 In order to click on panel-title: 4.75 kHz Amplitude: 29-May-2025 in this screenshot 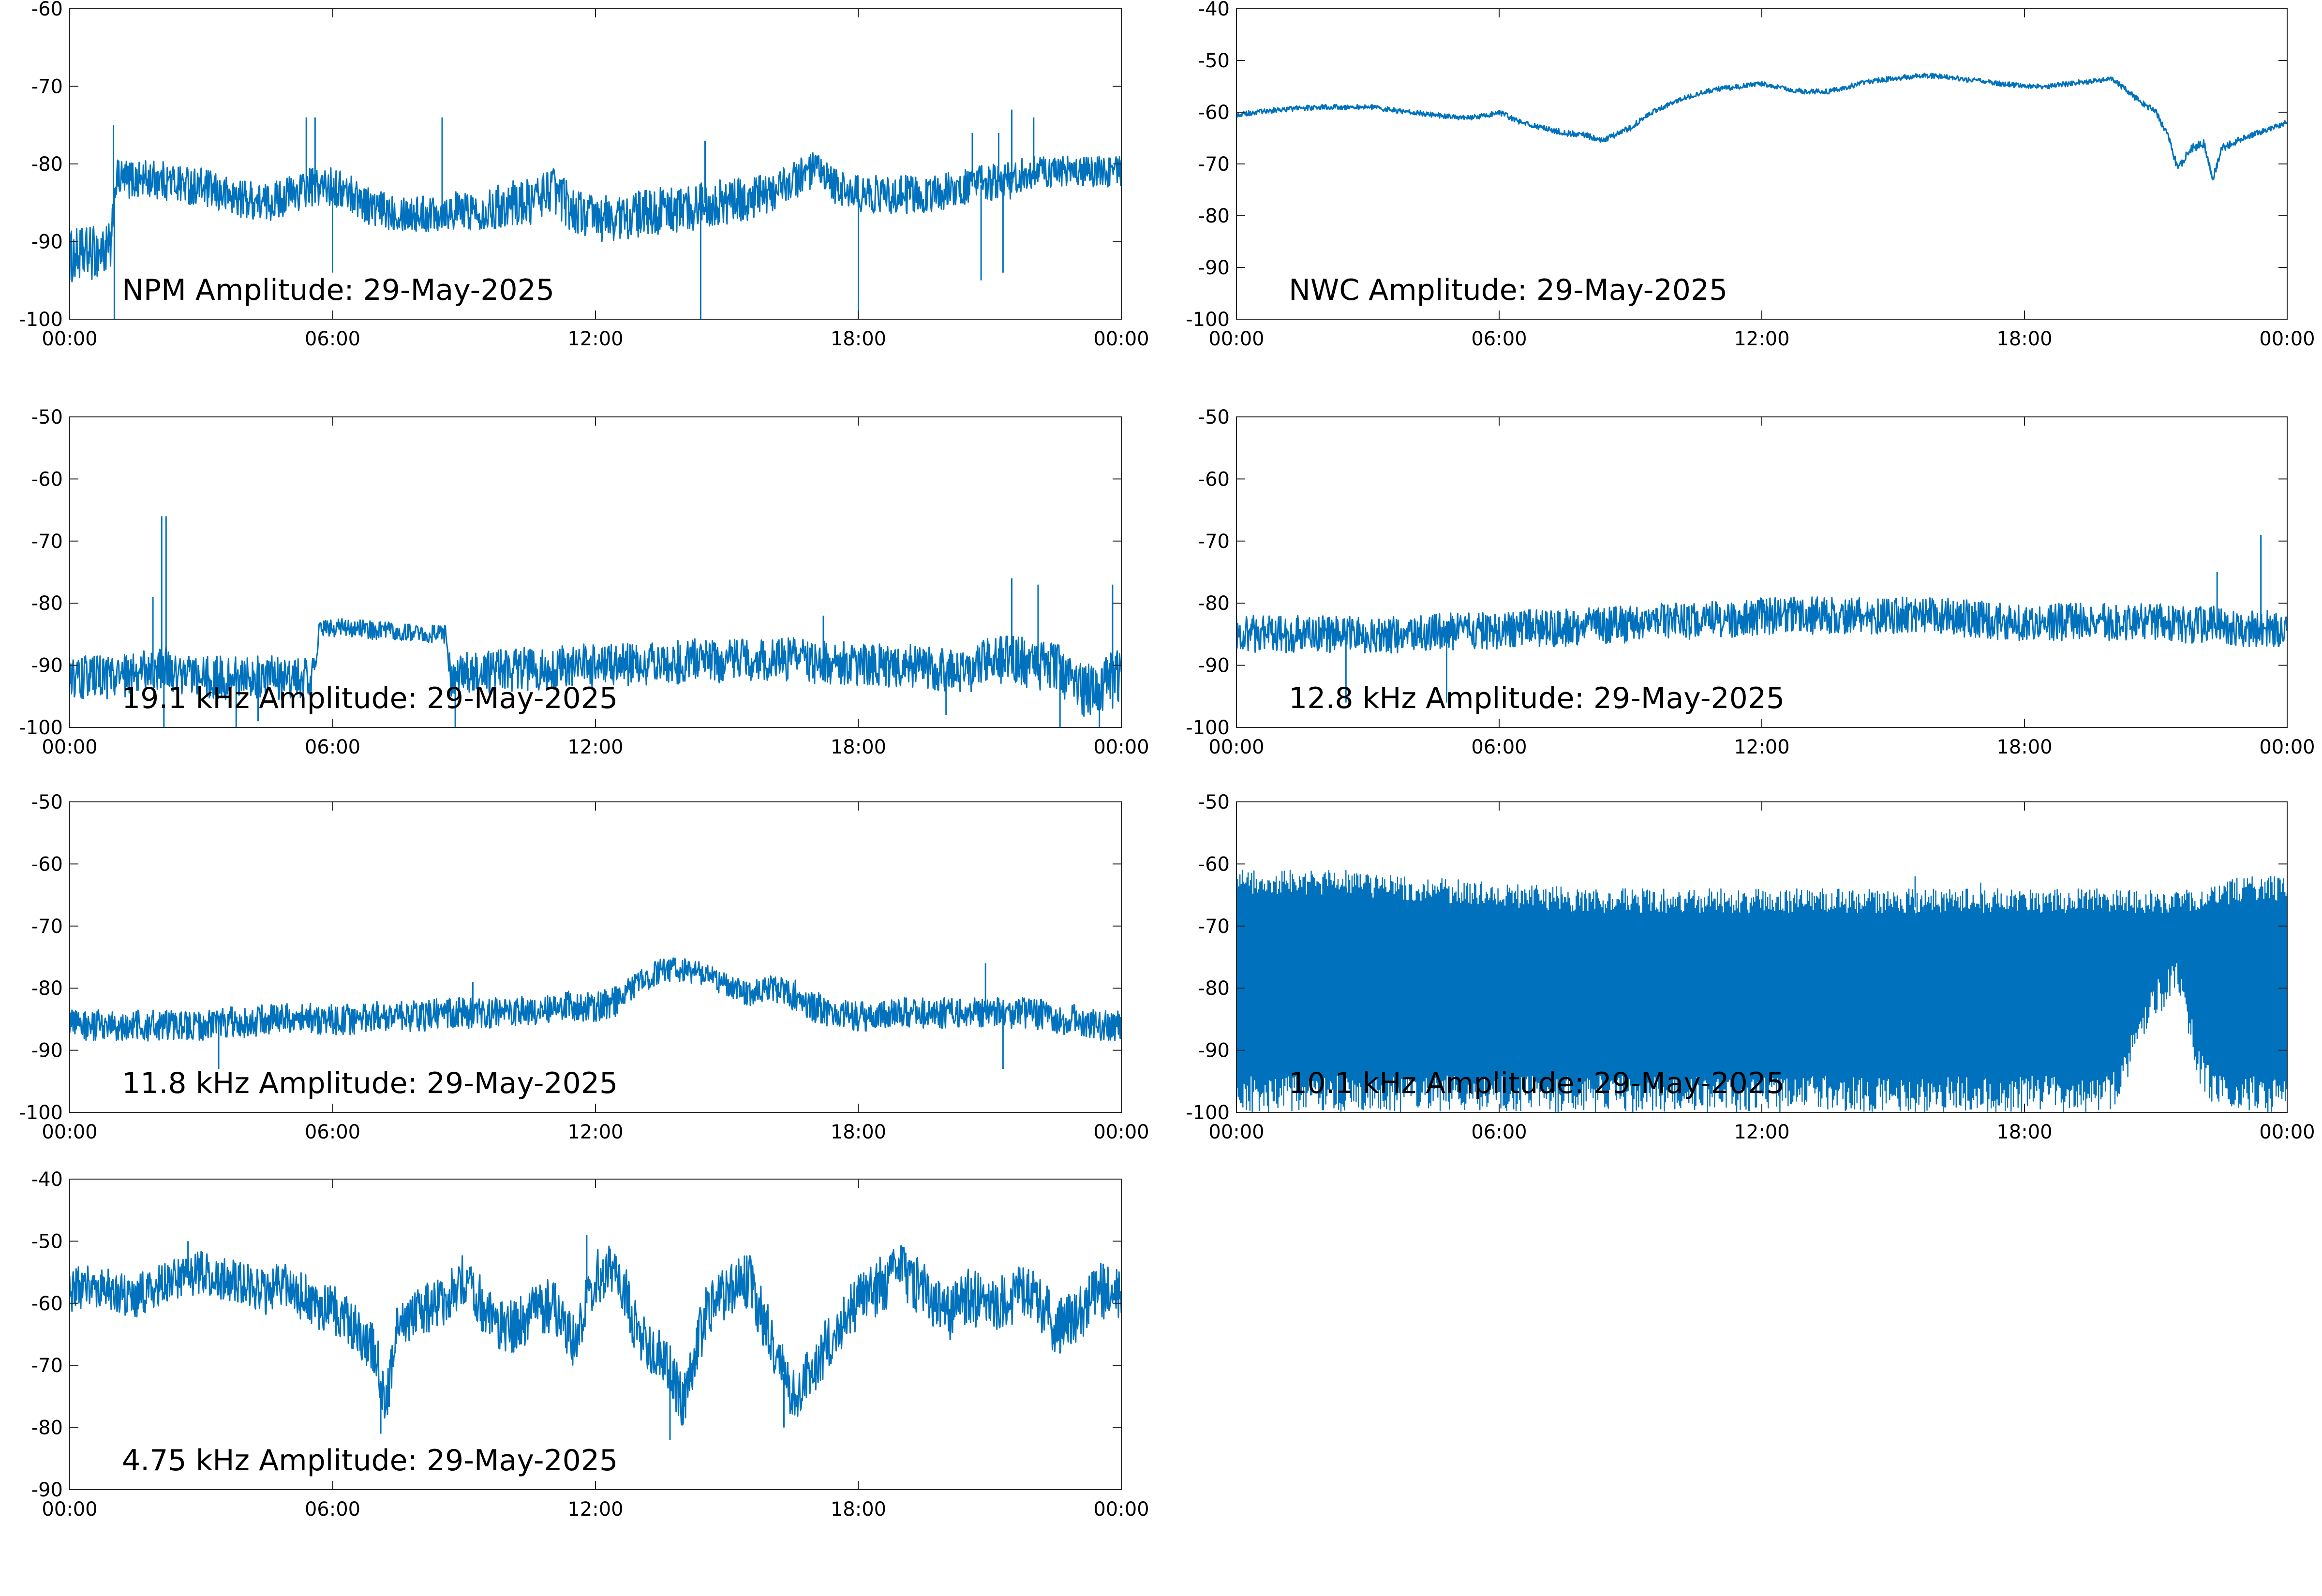, I will do `click(370, 1461)`.